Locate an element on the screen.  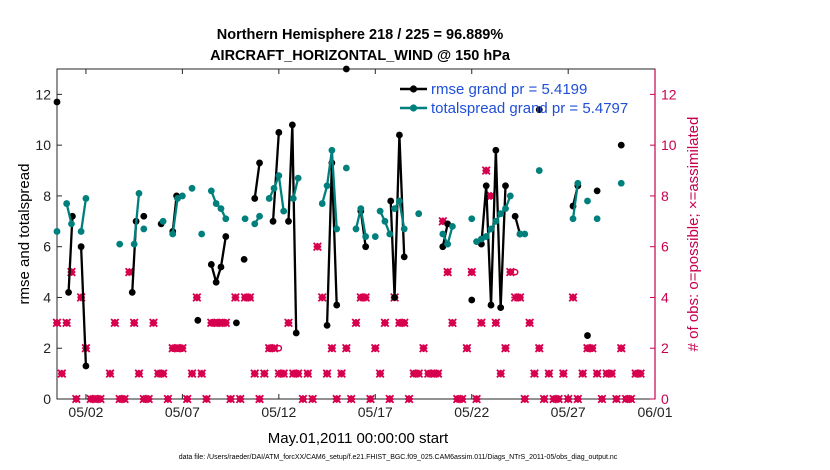
x-tick-label: 05/07 is located at coordinates (182, 412).